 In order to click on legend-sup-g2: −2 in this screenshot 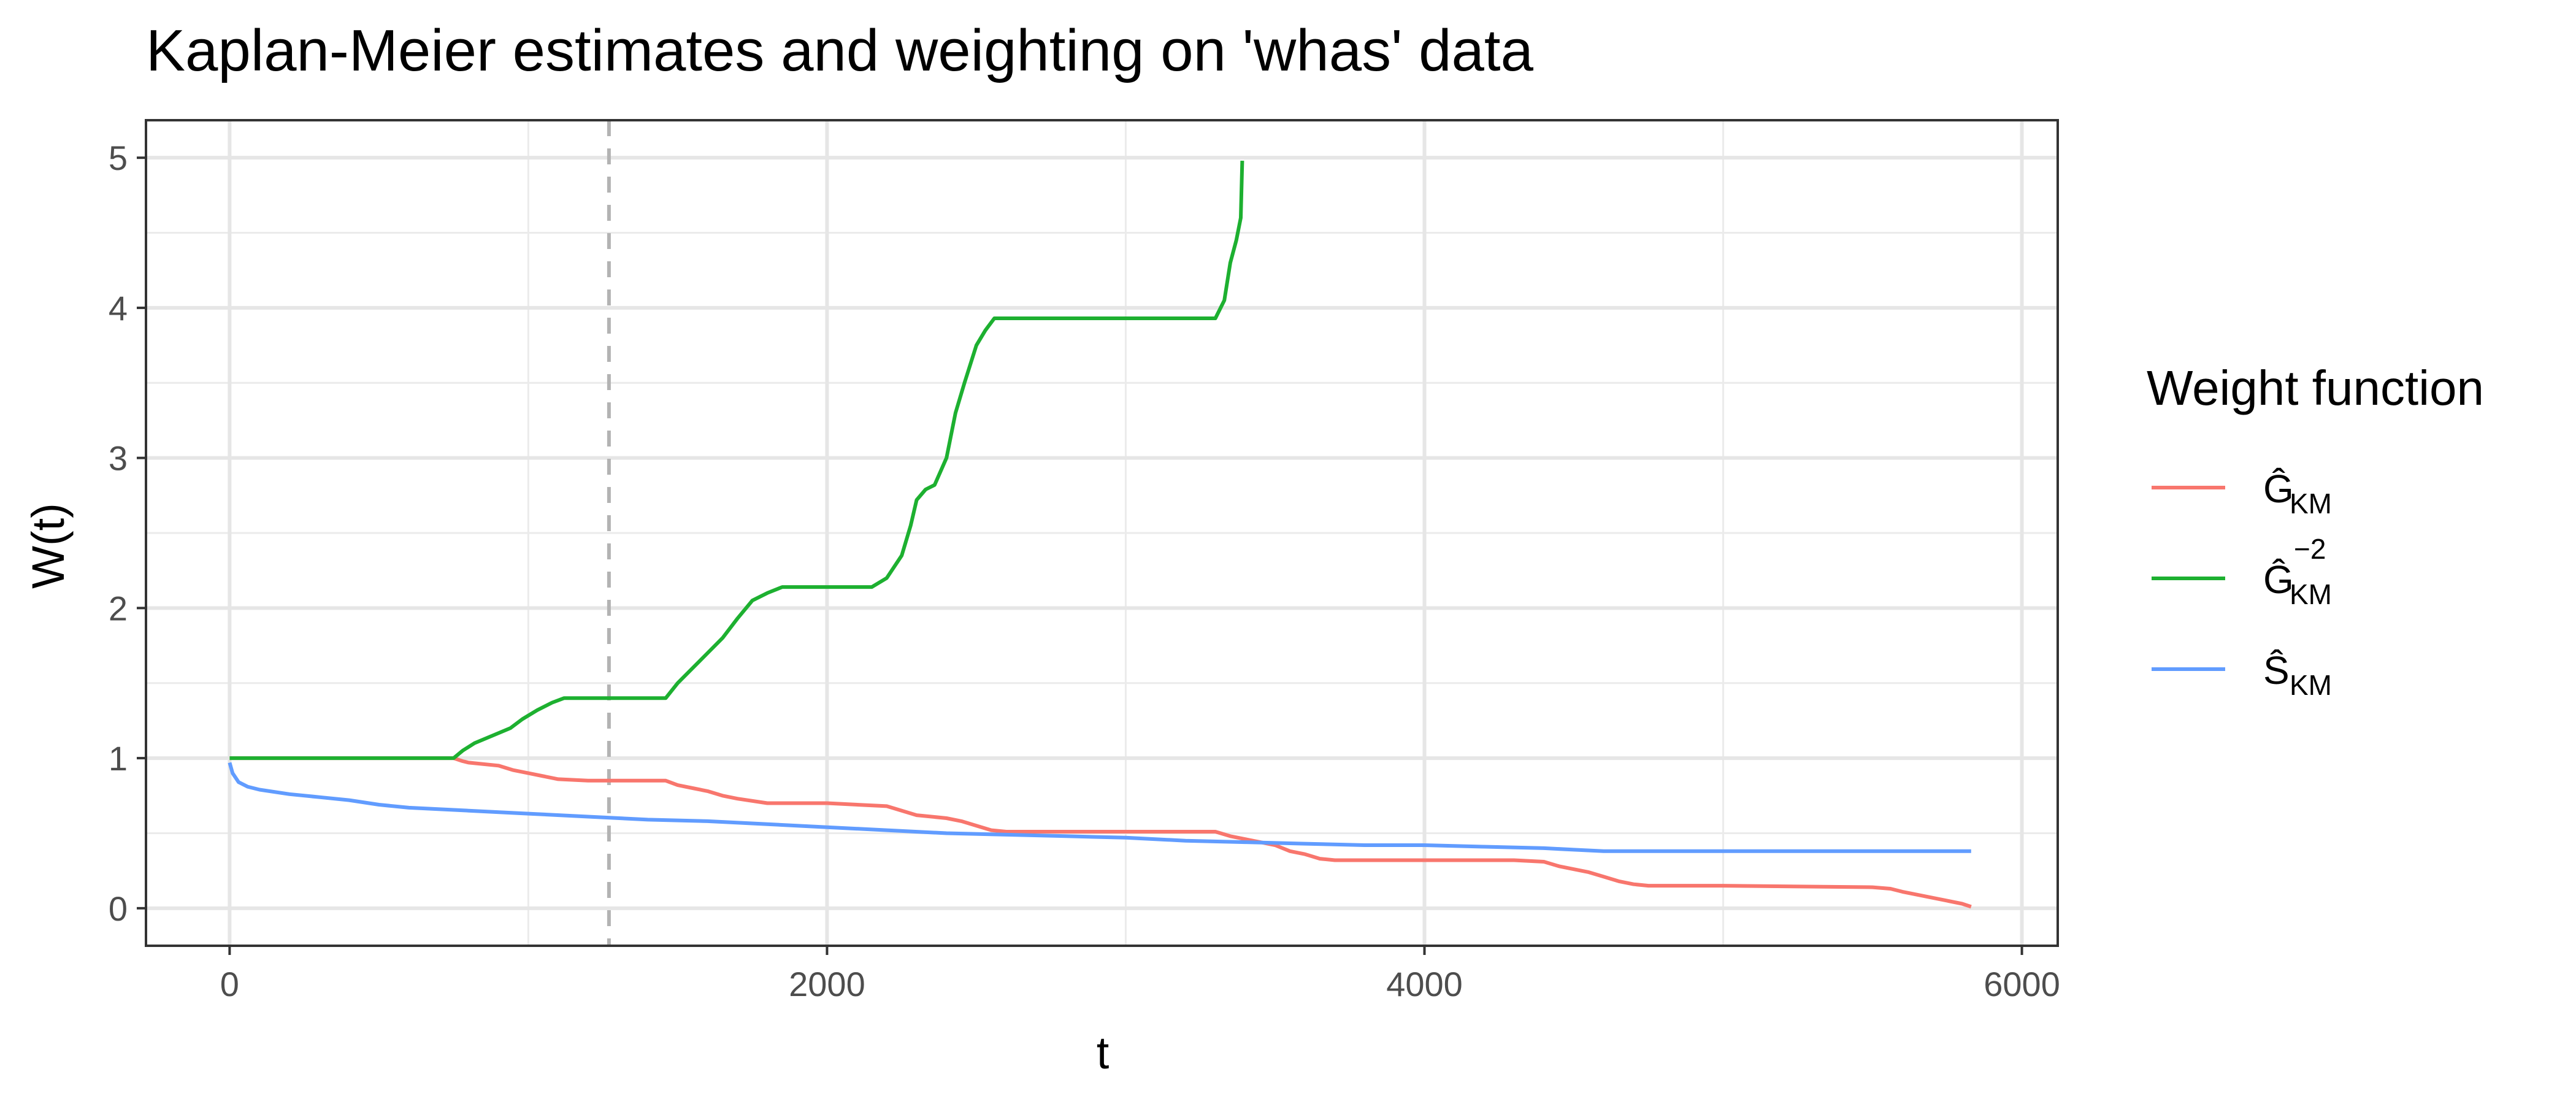, I will do `click(2310, 549)`.